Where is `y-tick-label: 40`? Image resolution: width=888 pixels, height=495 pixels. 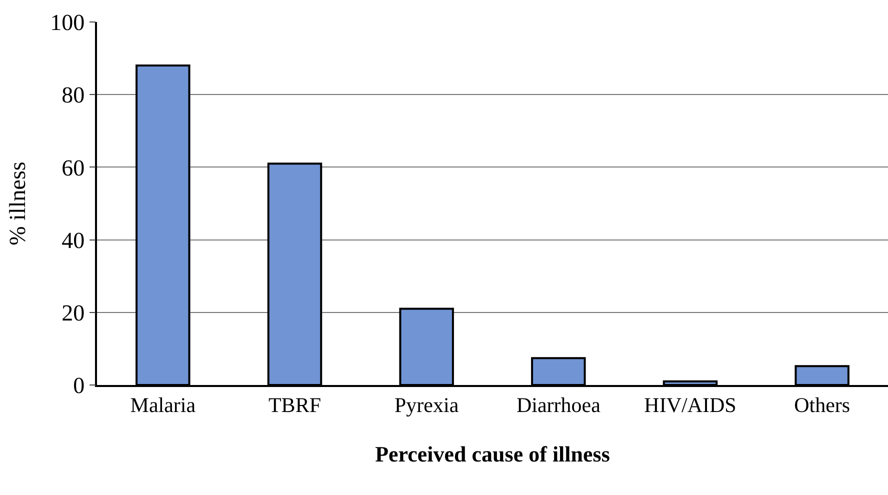 y-tick-label: 40 is located at coordinates (73, 240).